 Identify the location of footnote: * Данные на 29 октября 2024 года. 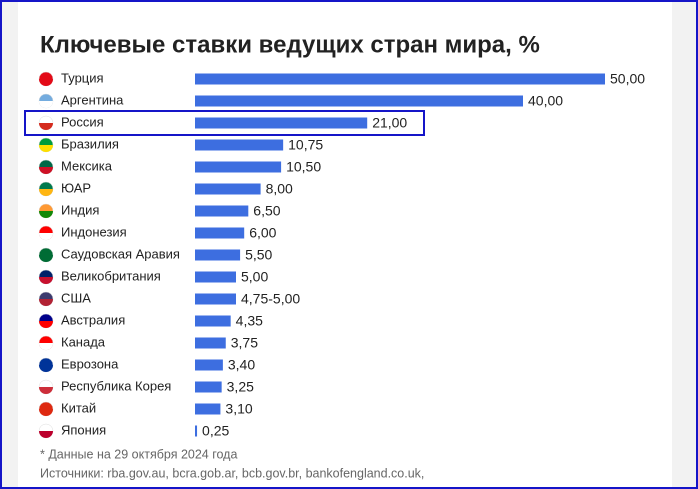
(138, 454).